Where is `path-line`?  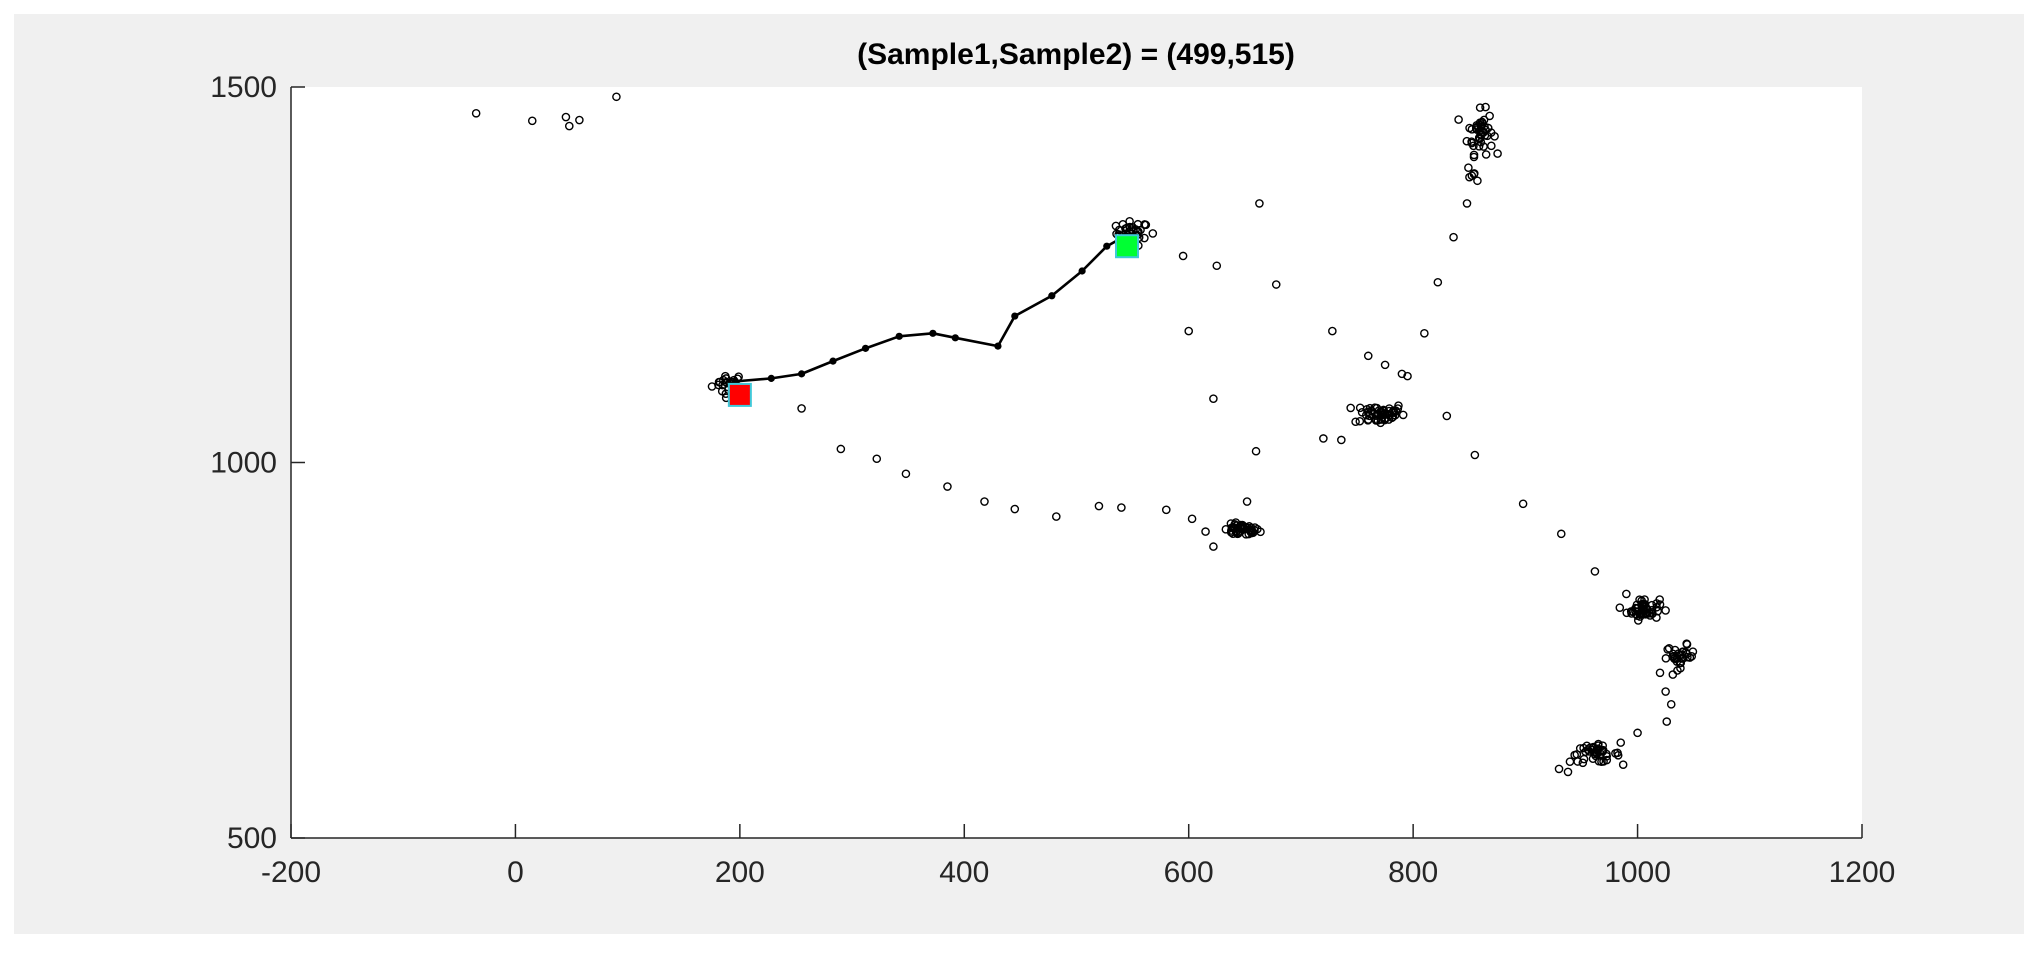
path-line is located at coordinates (931, 308).